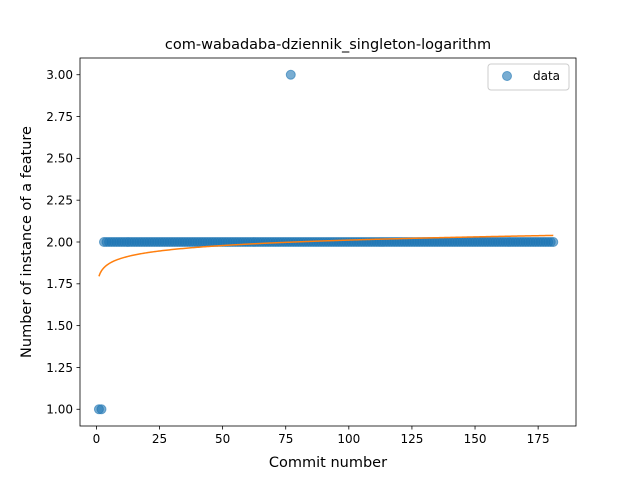  What do you see at coordinates (546, 76) in the screenshot?
I see `legend-label-data: data` at bounding box center [546, 76].